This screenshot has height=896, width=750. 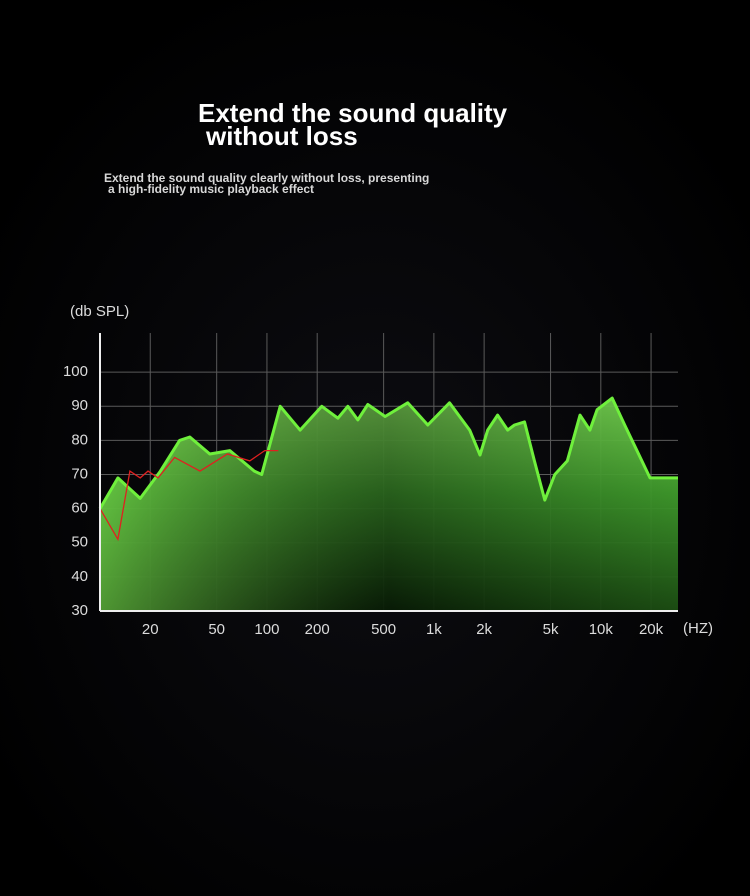 What do you see at coordinates (651, 629) in the screenshot?
I see `x-tick-label: 20k` at bounding box center [651, 629].